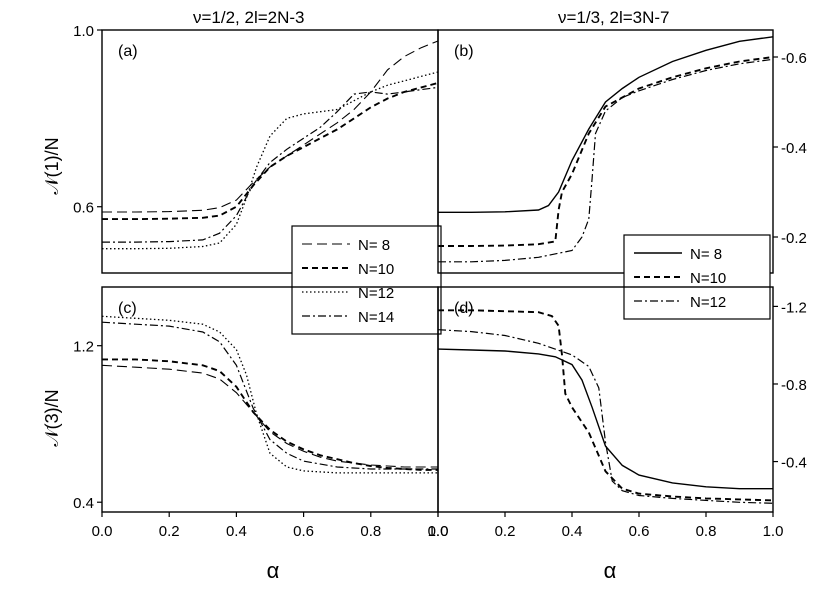 The height and width of the screenshot is (593, 830). What do you see at coordinates (127, 308) in the screenshot?
I see `panel-label: (c)` at bounding box center [127, 308].